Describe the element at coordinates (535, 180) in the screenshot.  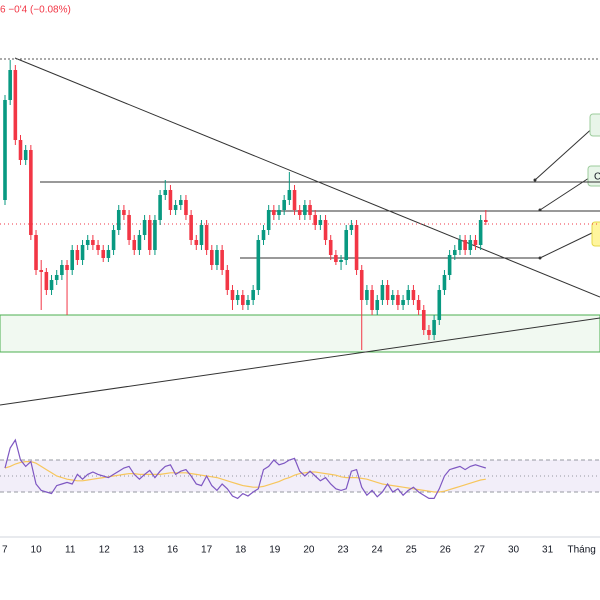
I see `callout-dot` at that location.